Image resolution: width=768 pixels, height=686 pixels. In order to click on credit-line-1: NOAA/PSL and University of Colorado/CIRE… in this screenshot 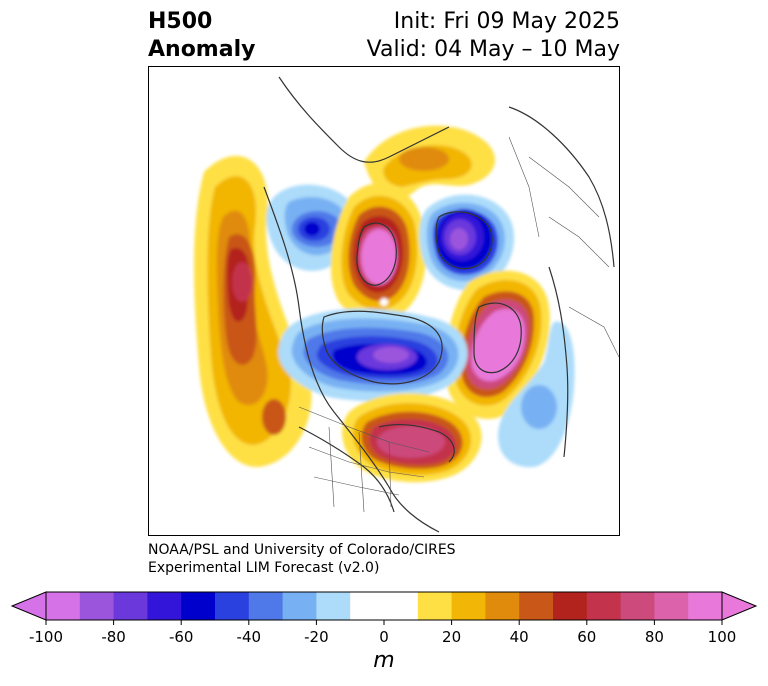, I will do `click(302, 550)`.